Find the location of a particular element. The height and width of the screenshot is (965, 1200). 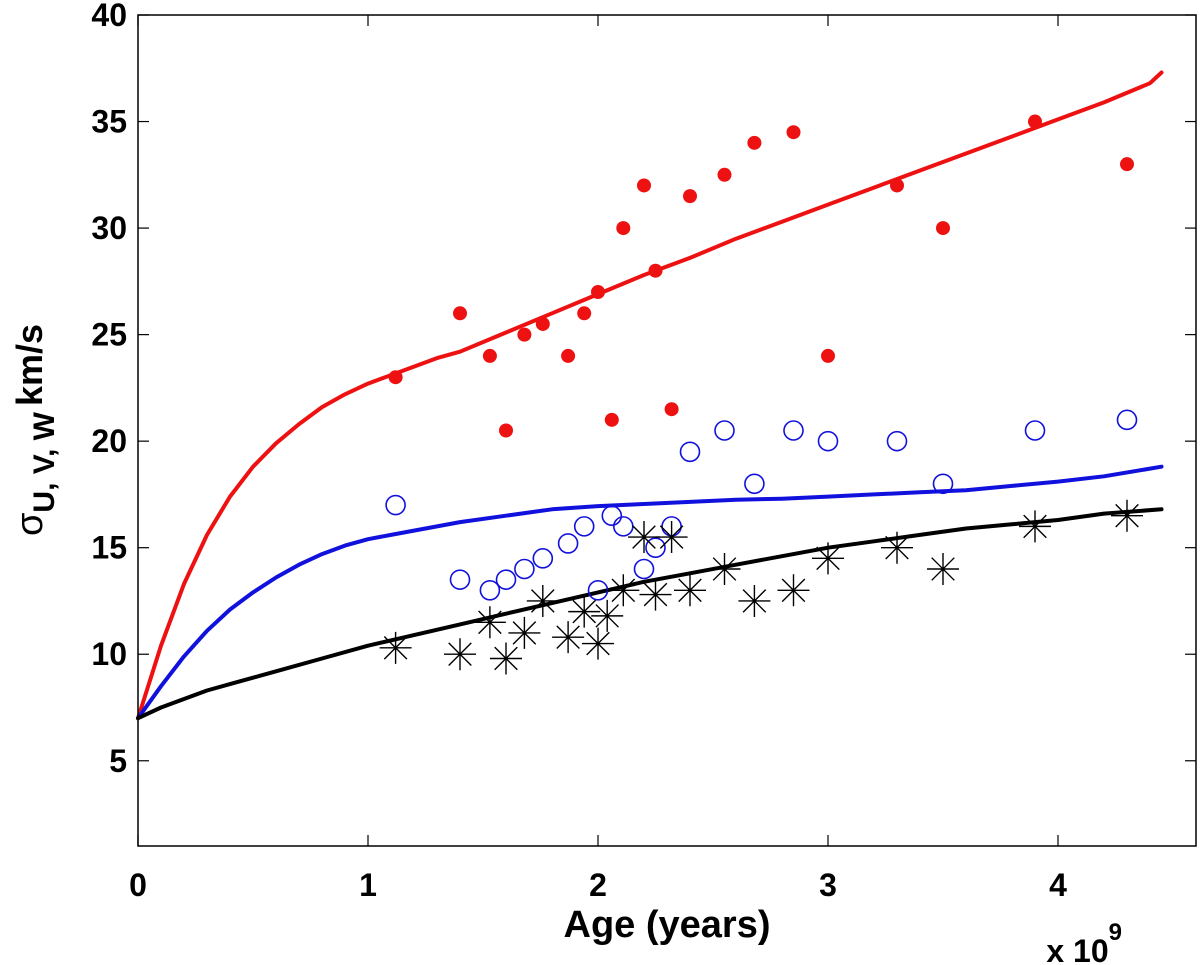

y-axis-subscript: U, V, W is located at coordinates (44, 461).